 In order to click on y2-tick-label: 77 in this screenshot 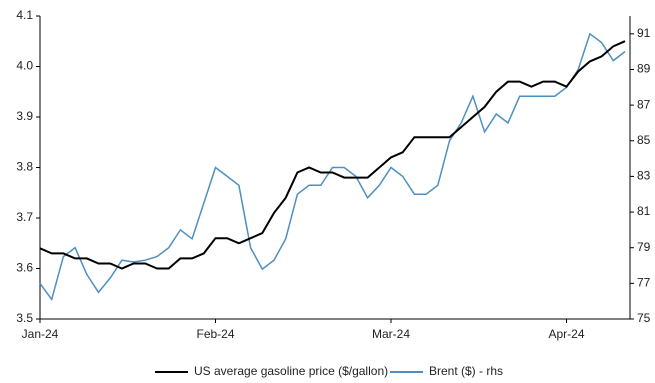, I will do `click(644, 283)`.